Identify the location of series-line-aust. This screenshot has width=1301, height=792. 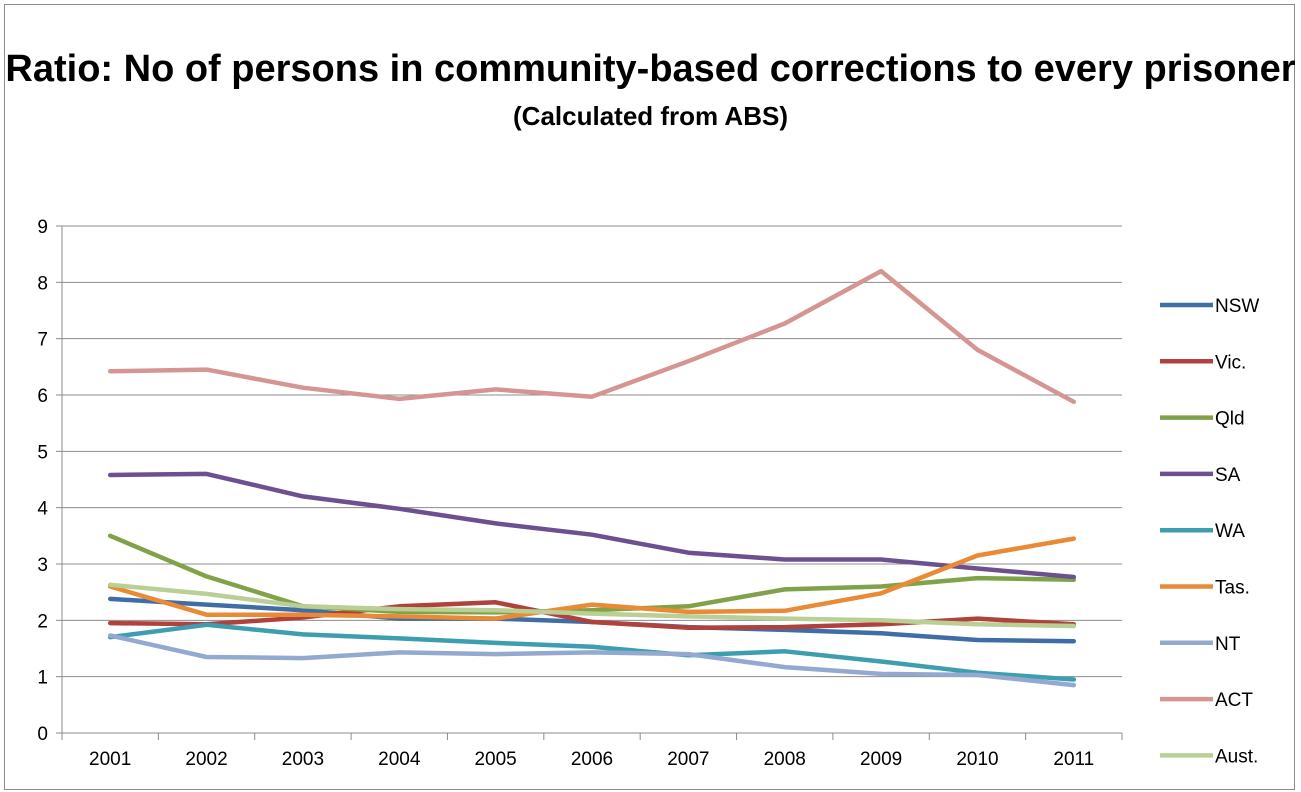
(592, 605).